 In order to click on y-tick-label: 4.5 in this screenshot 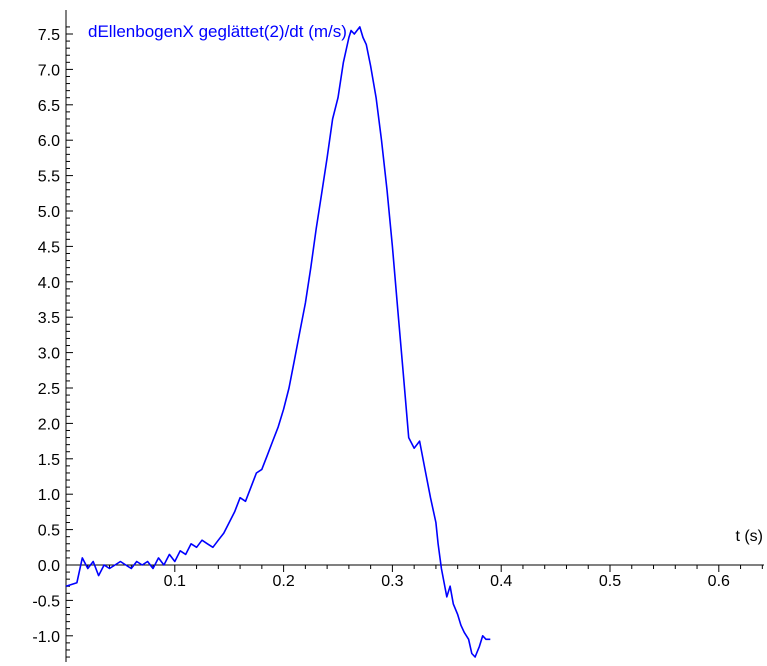, I will do `click(49, 247)`.